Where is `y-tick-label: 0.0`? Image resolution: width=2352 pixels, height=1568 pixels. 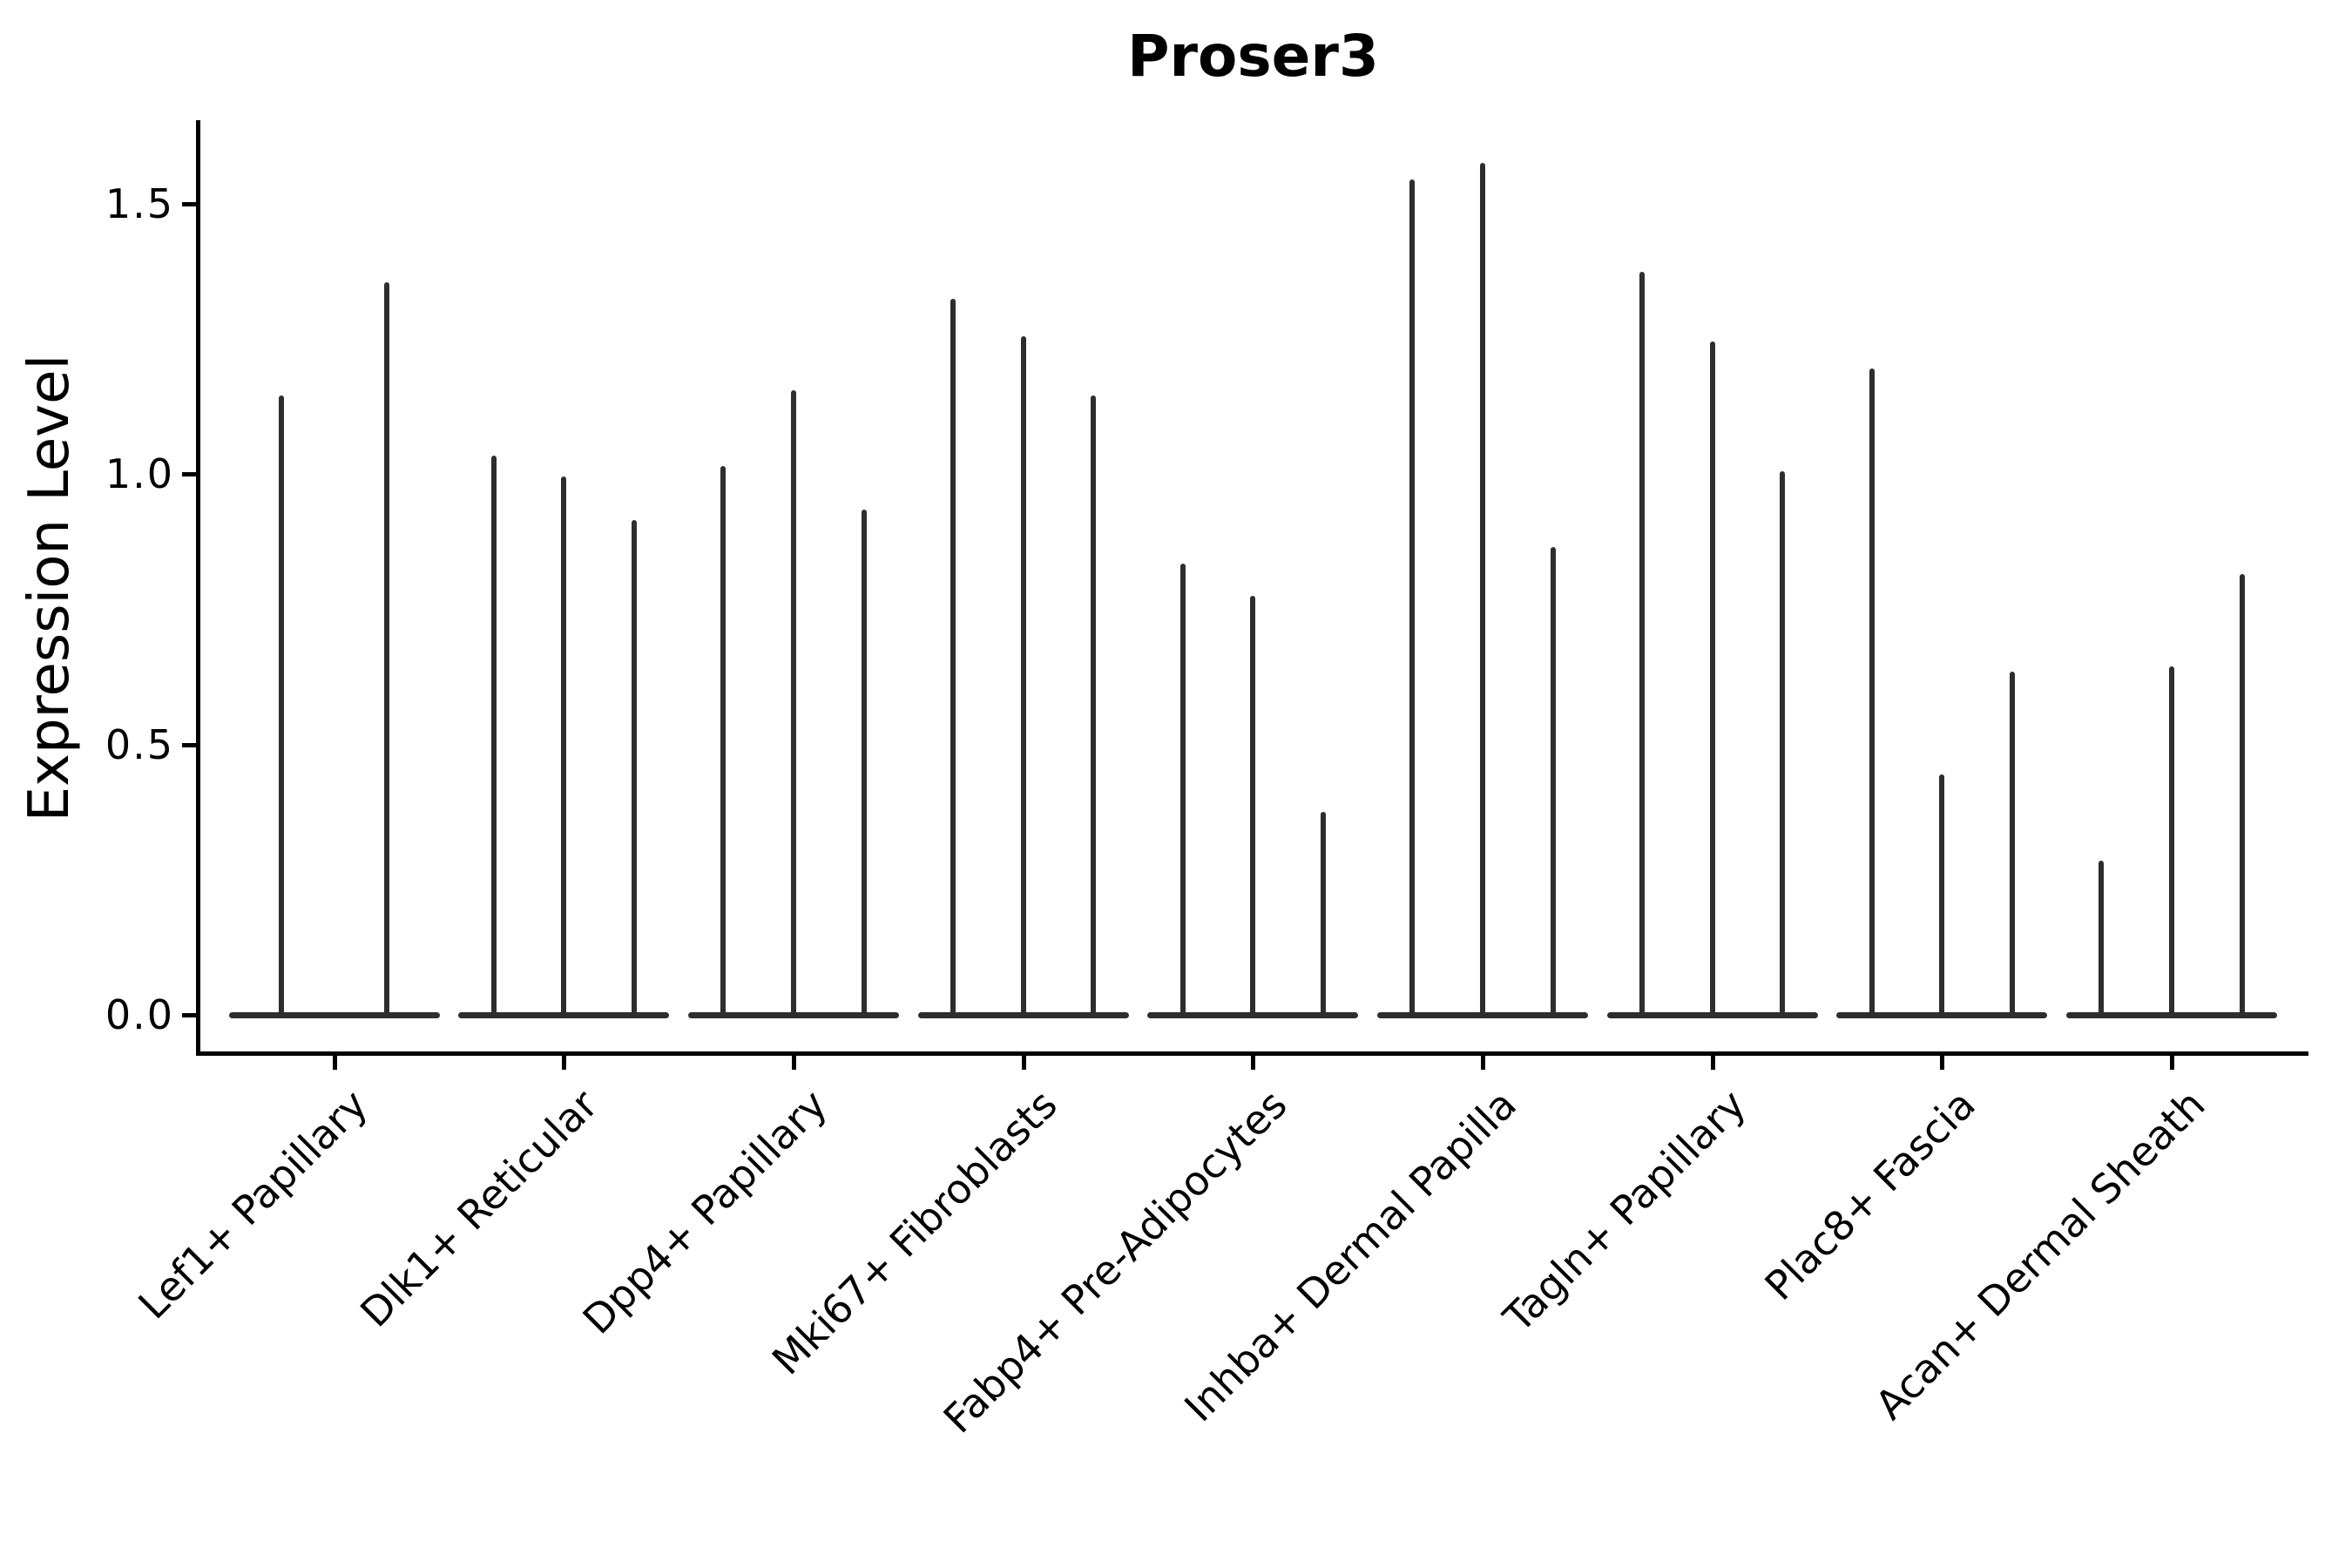 y-tick-label: 0.0 is located at coordinates (139, 1014).